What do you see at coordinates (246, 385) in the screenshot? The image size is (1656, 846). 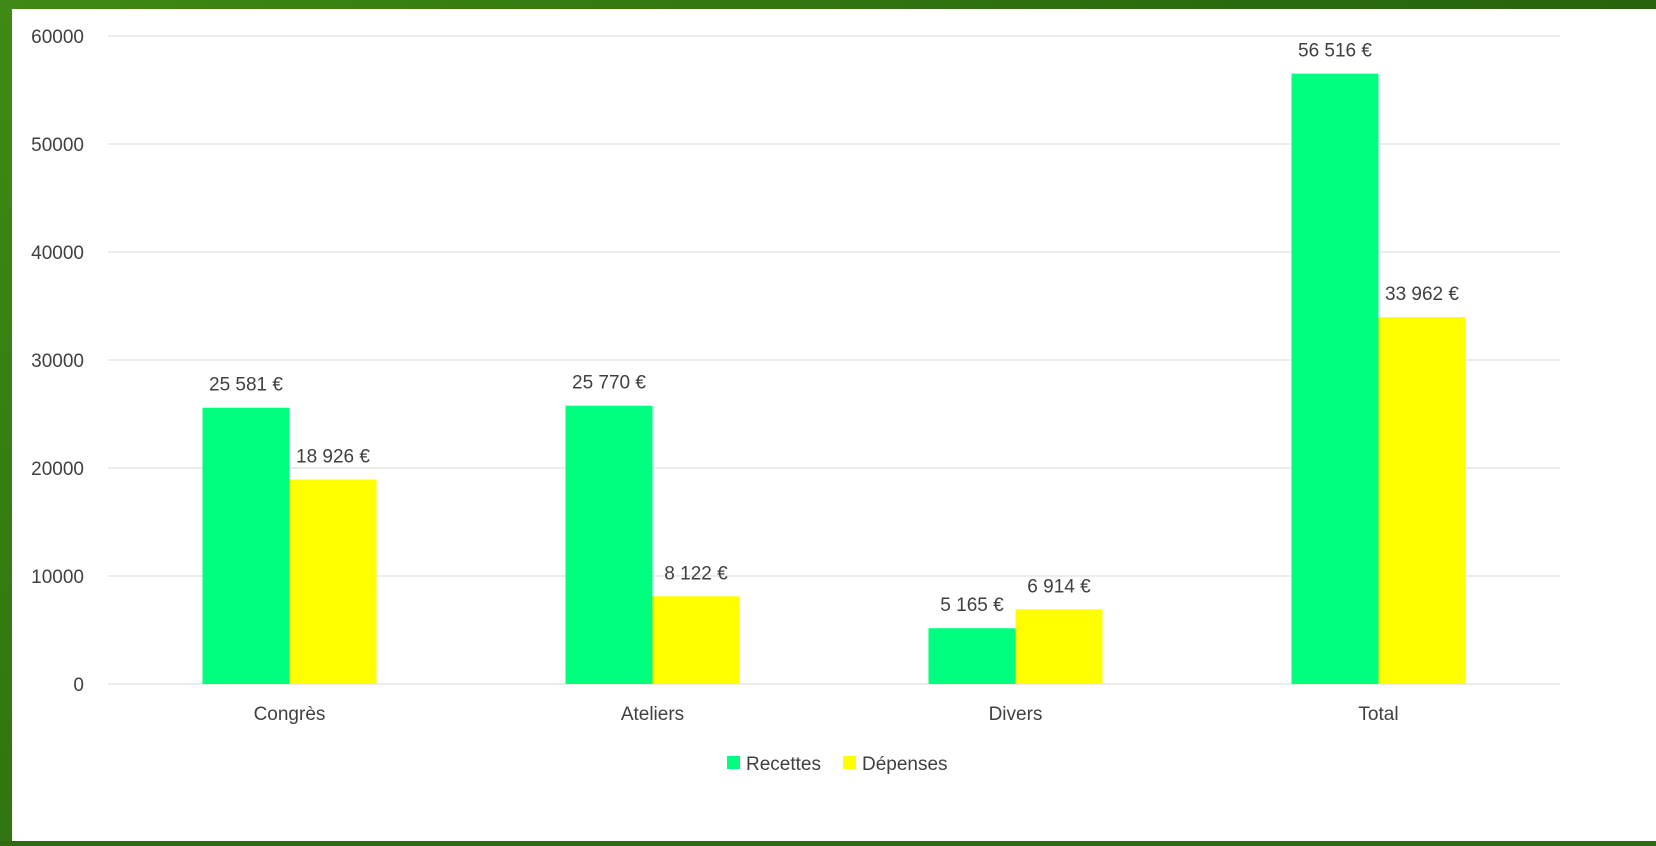 I see `data-label: 25 581 €` at bounding box center [246, 385].